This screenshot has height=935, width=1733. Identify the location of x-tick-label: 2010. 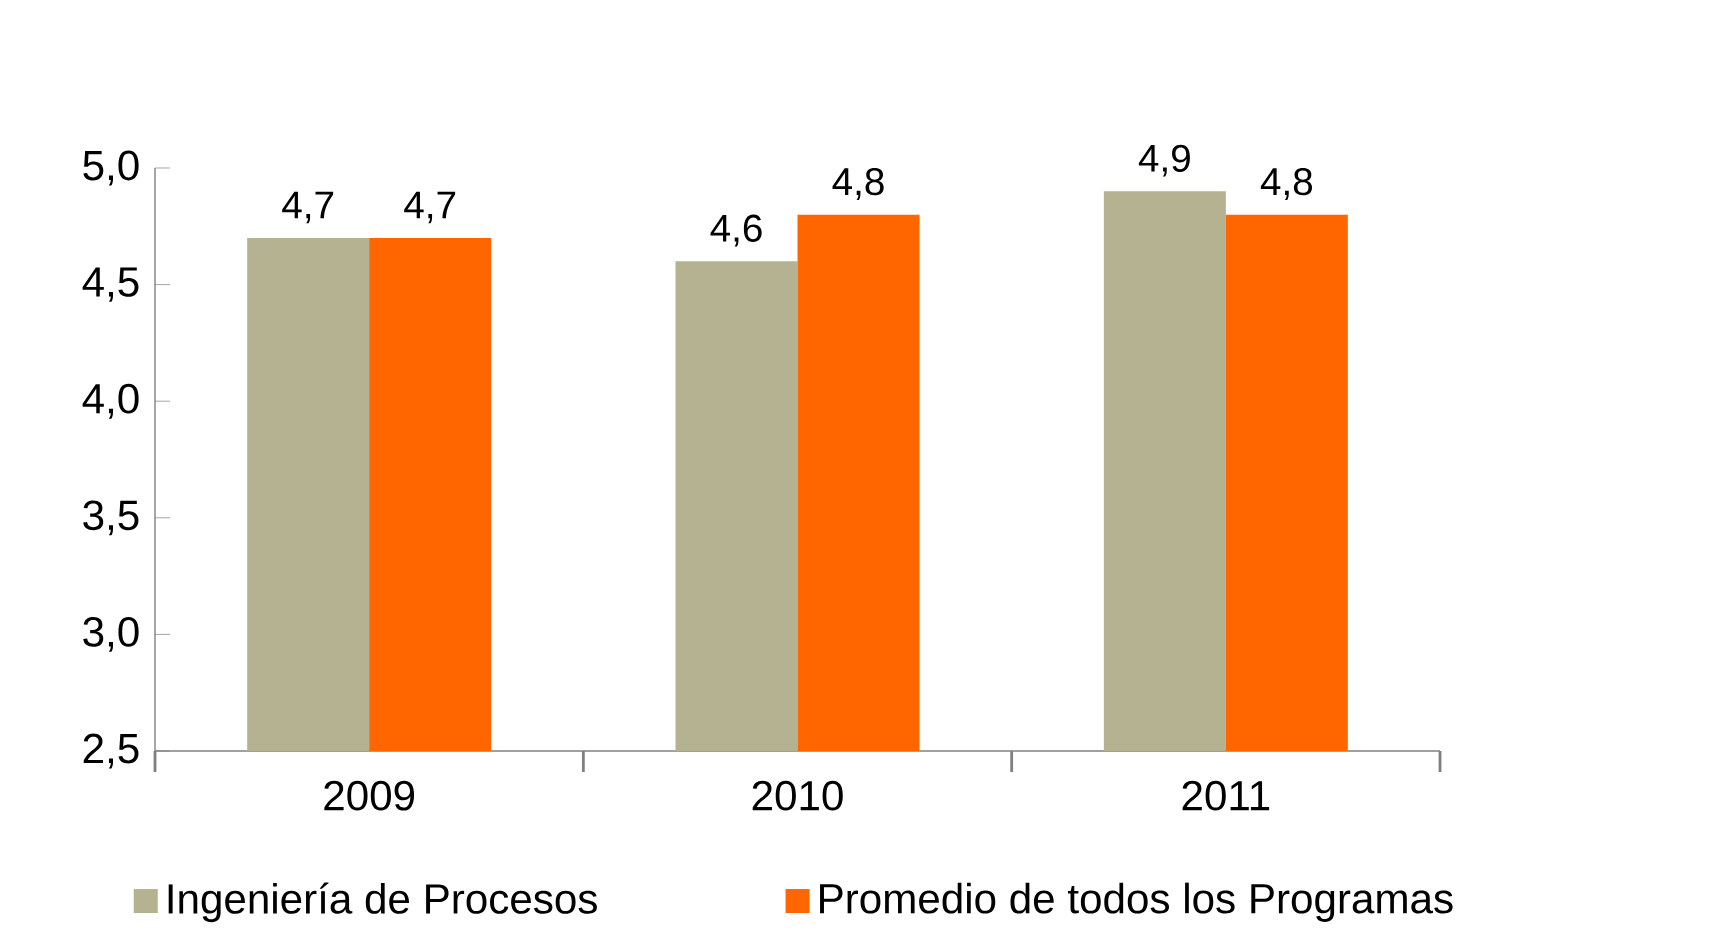
(797, 795).